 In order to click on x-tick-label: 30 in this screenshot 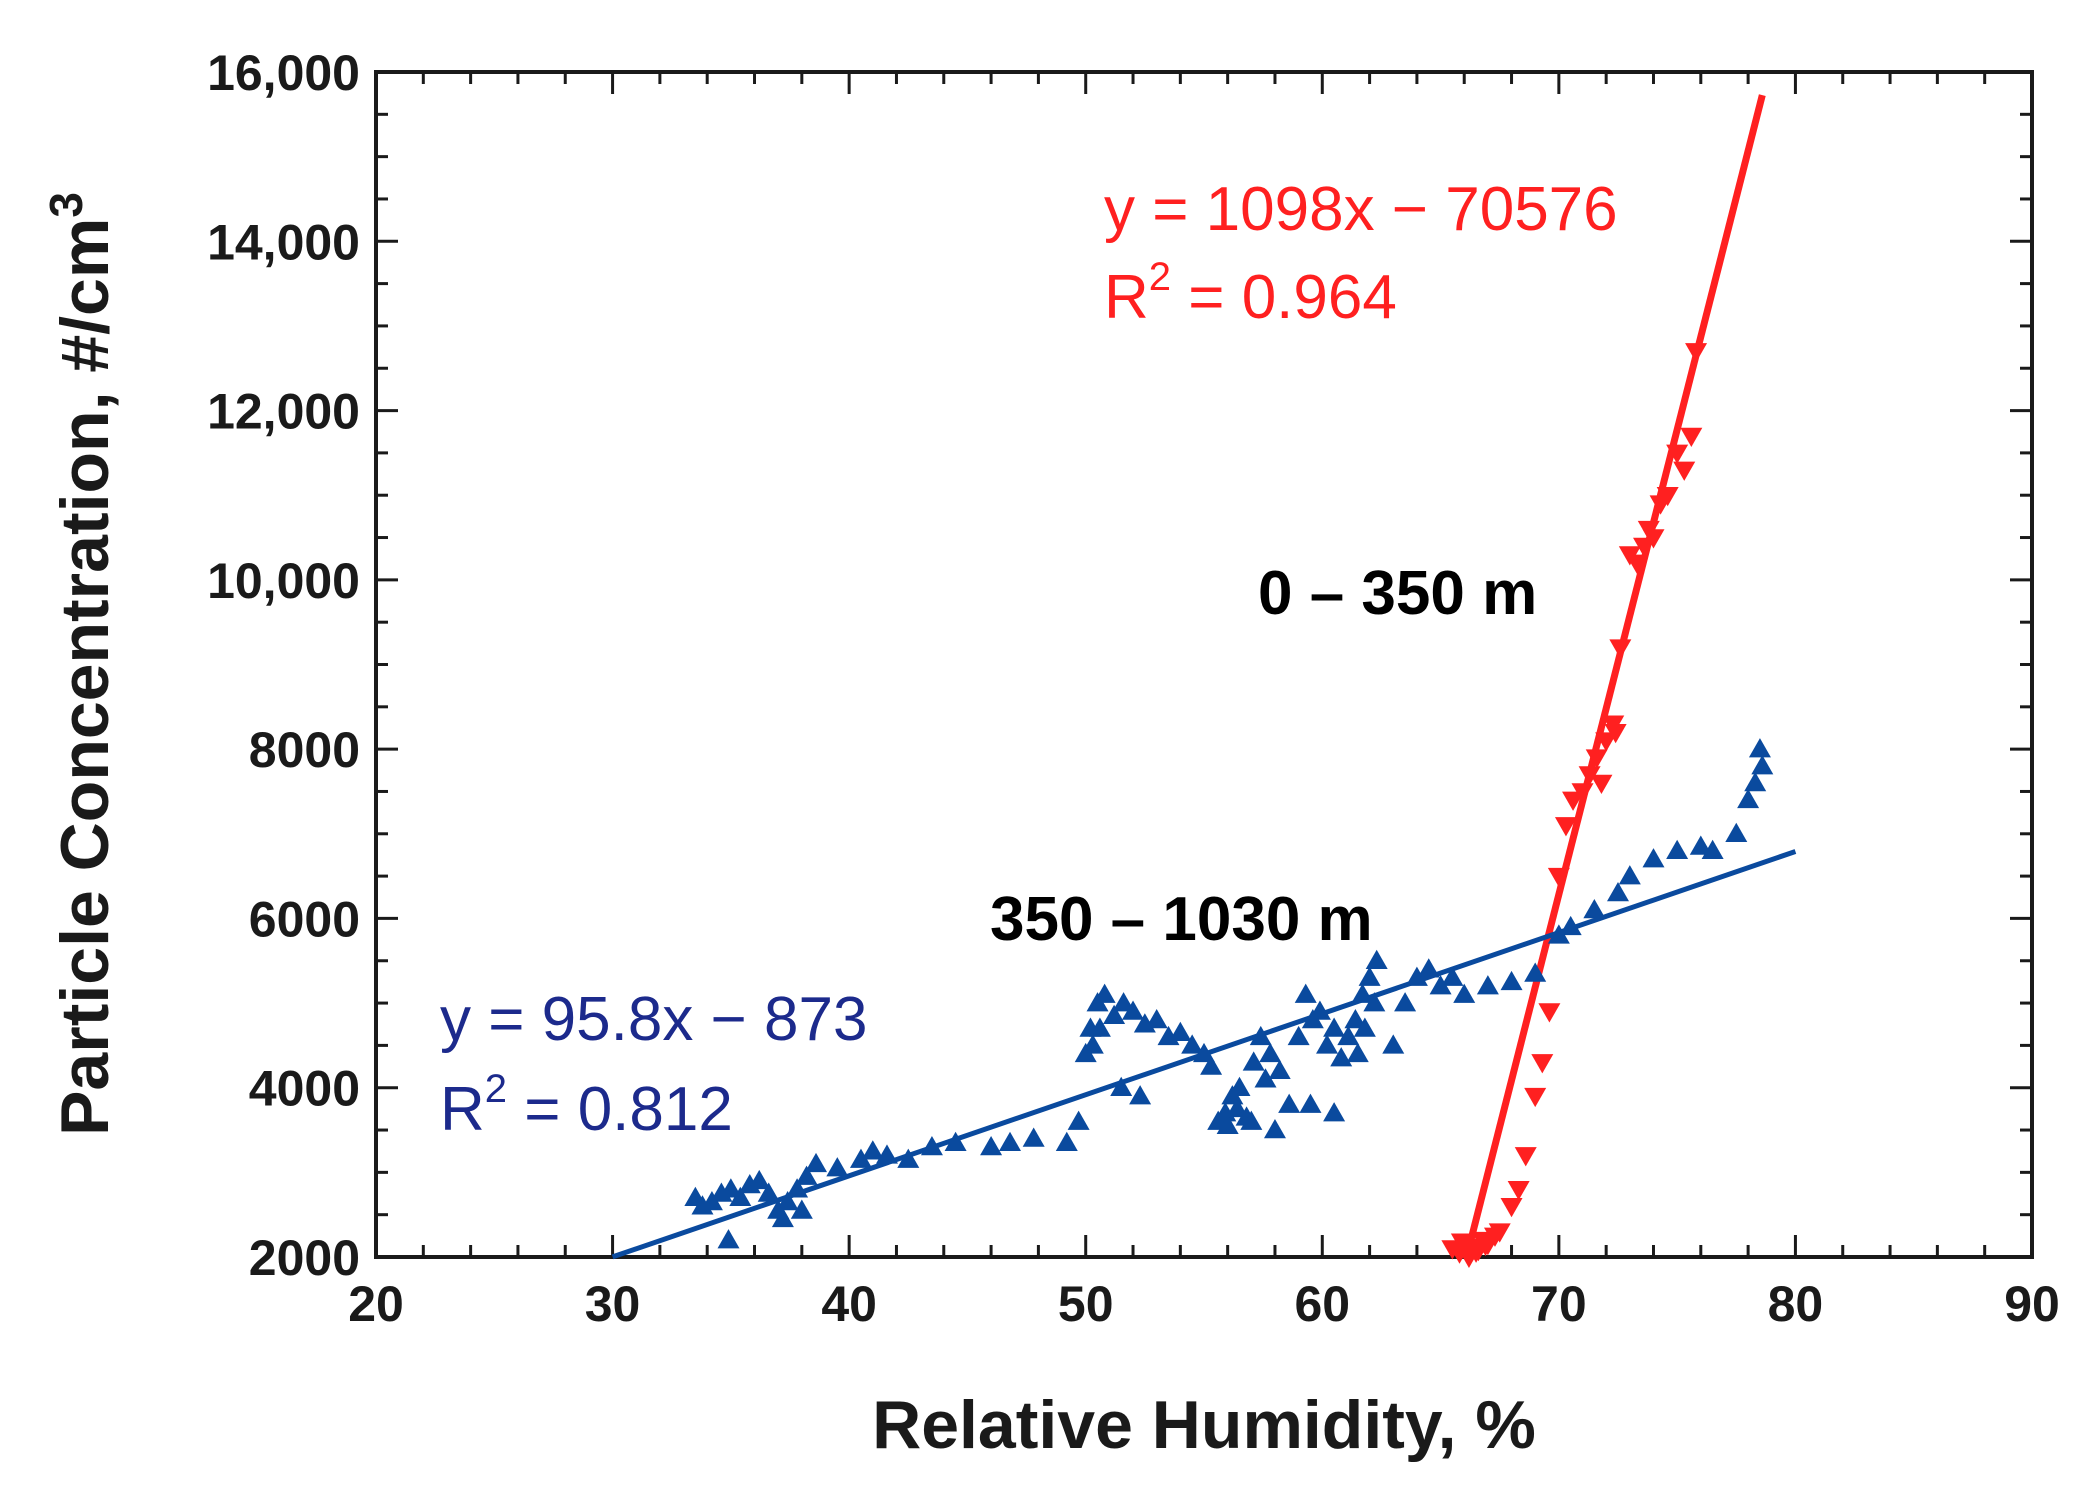, I will do `click(613, 1304)`.